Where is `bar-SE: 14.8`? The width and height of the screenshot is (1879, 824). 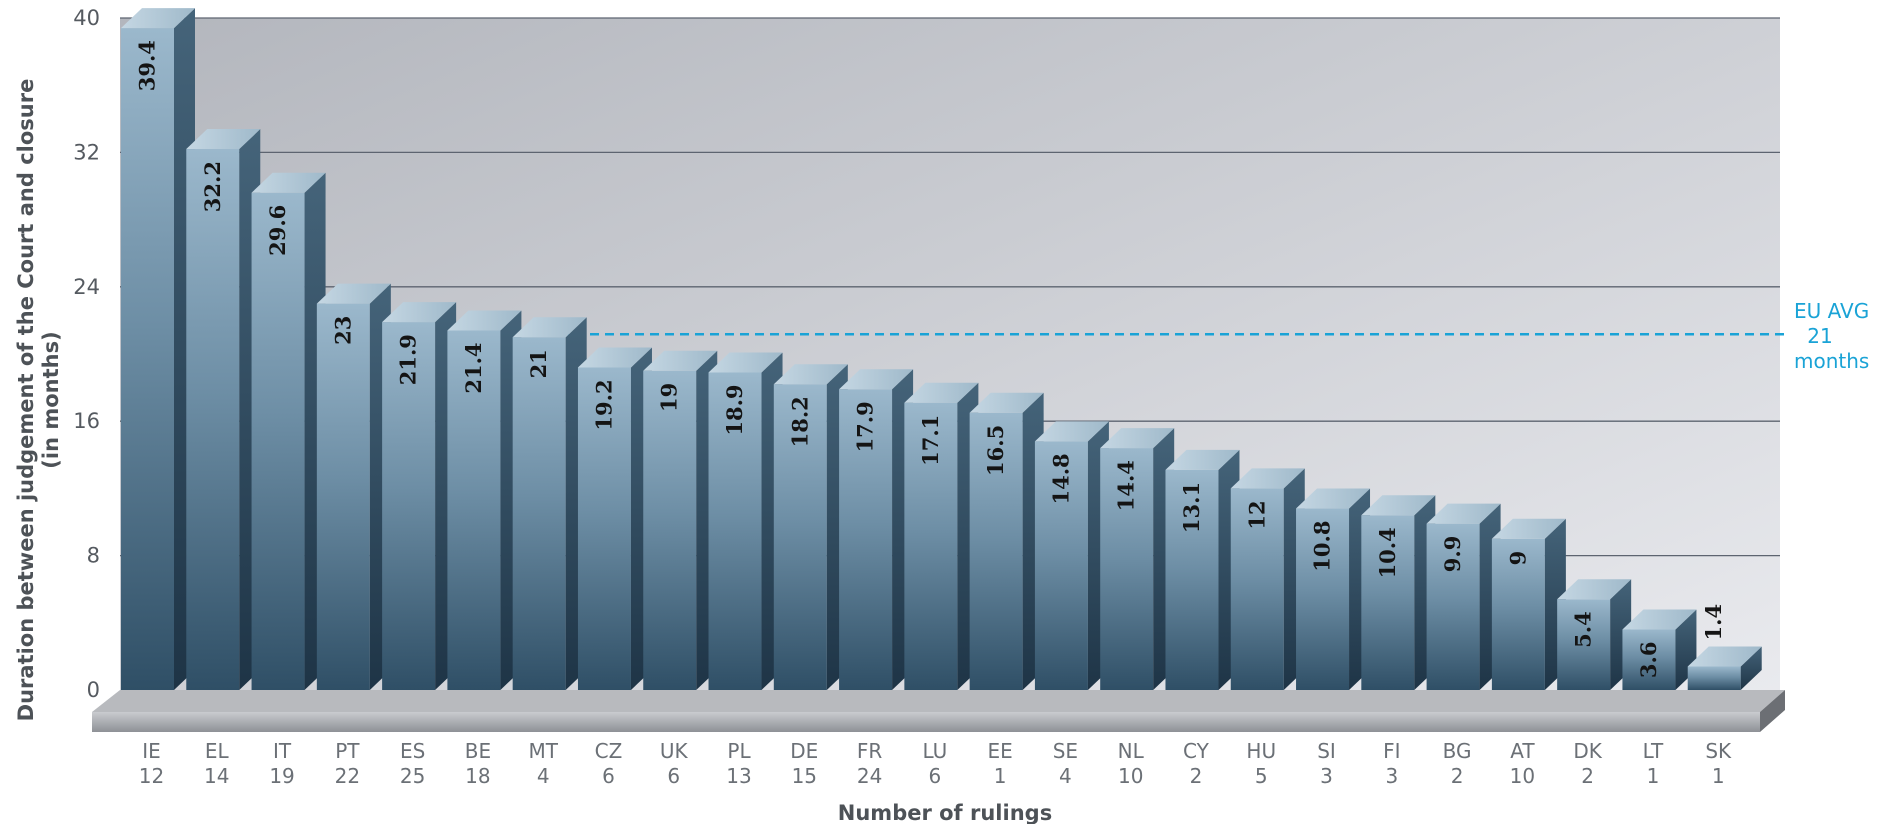
bar-SE: 14.8 is located at coordinates (1071, 555).